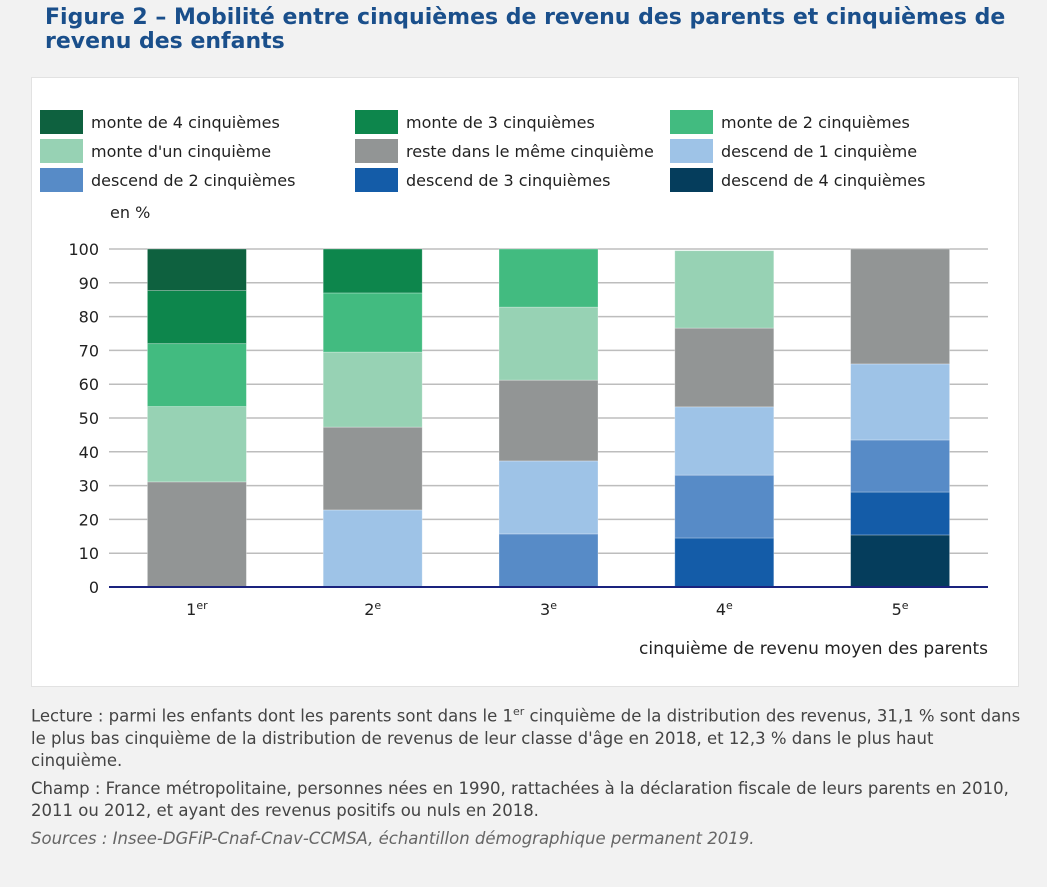  I want to click on legend-item: descend de 1 cinquième, so click(793, 151).